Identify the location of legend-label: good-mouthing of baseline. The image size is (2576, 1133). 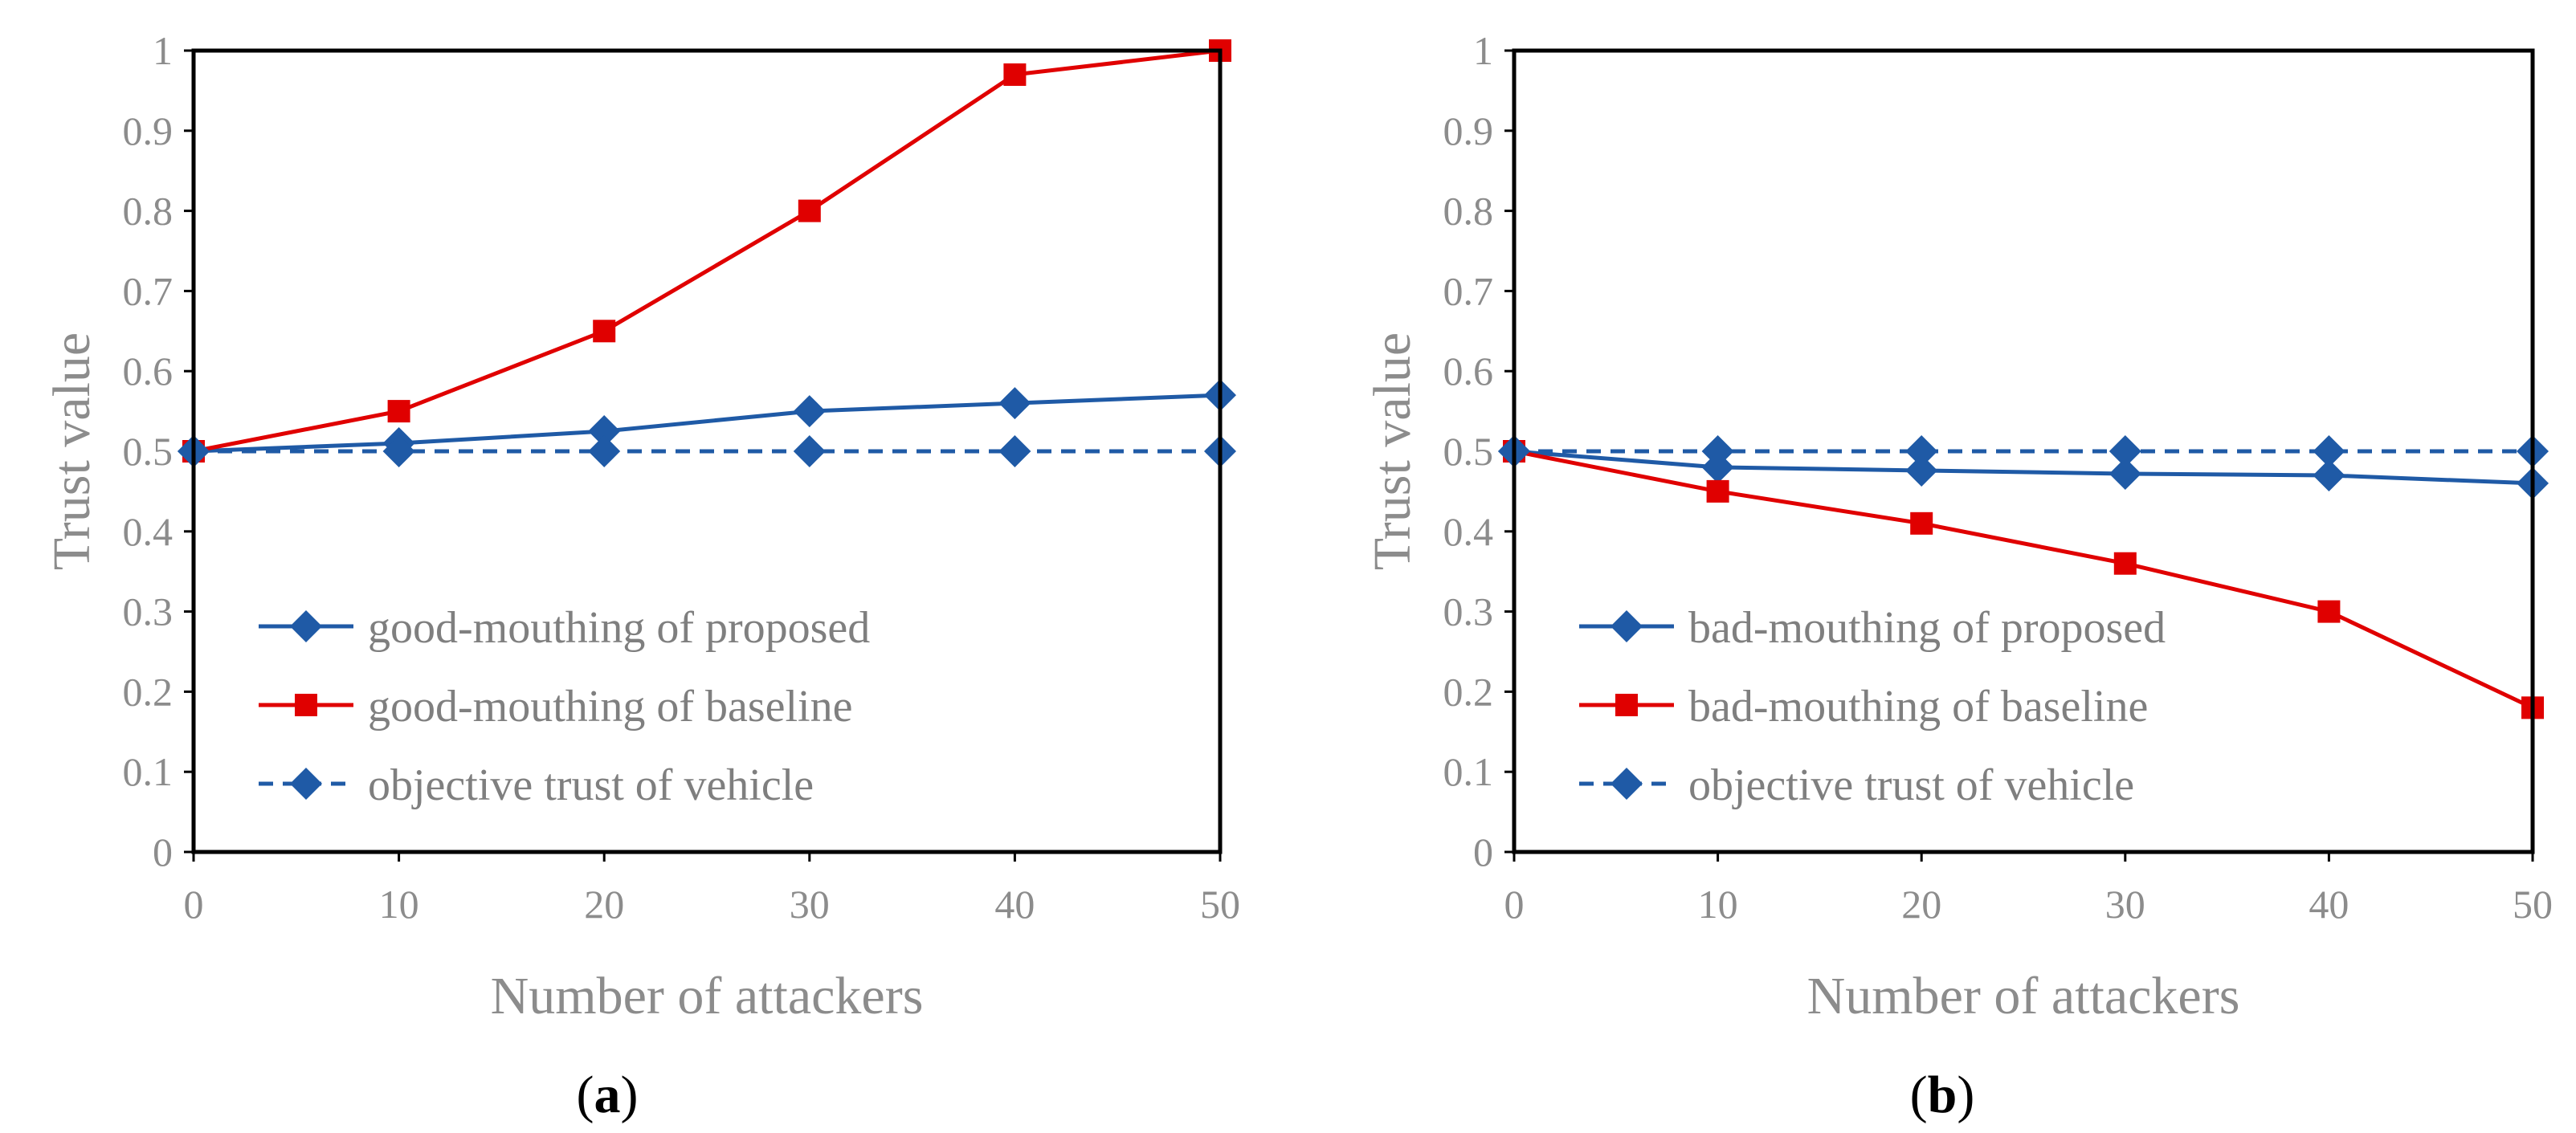
(610, 707).